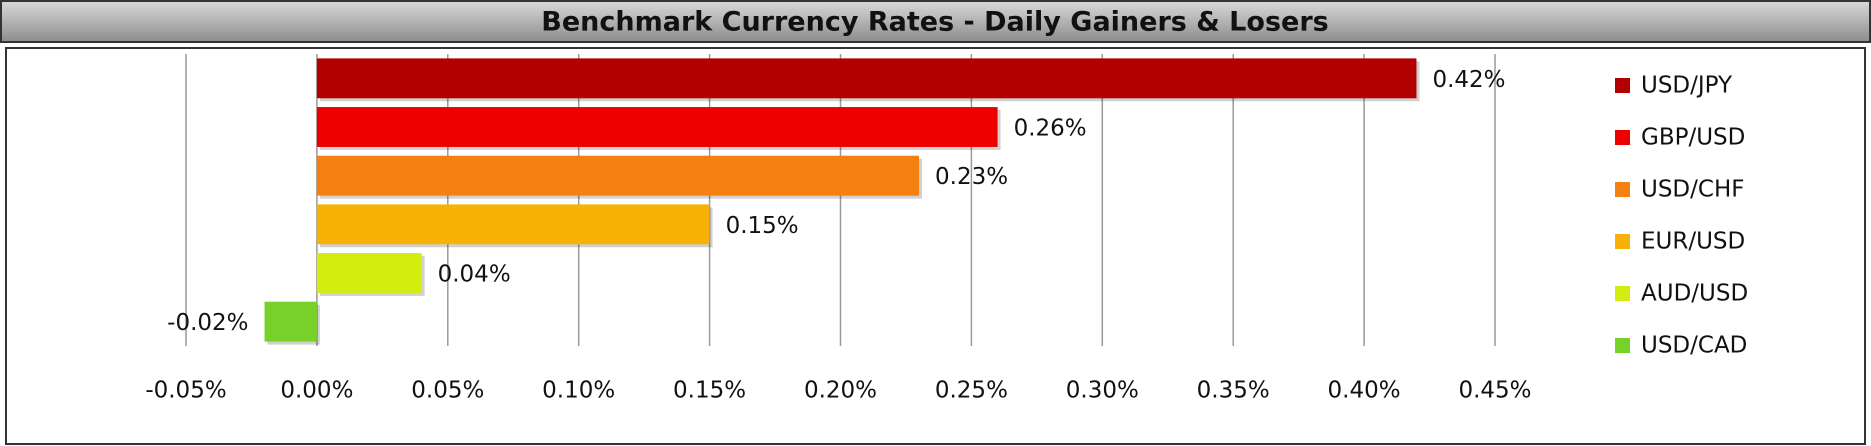  What do you see at coordinates (1102, 391) in the screenshot?
I see `x-tick-label: 0.30%` at bounding box center [1102, 391].